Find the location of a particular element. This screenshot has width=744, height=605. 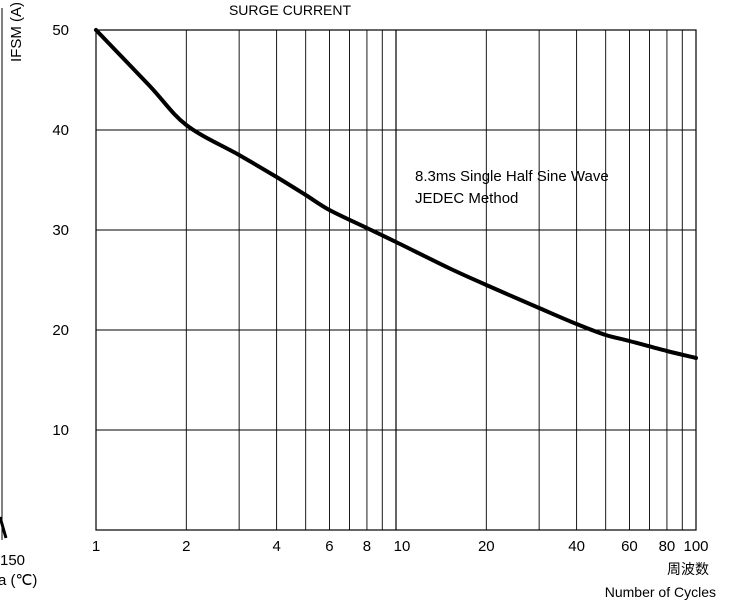

y-tick-label-30: 30 is located at coordinates (60, 230).